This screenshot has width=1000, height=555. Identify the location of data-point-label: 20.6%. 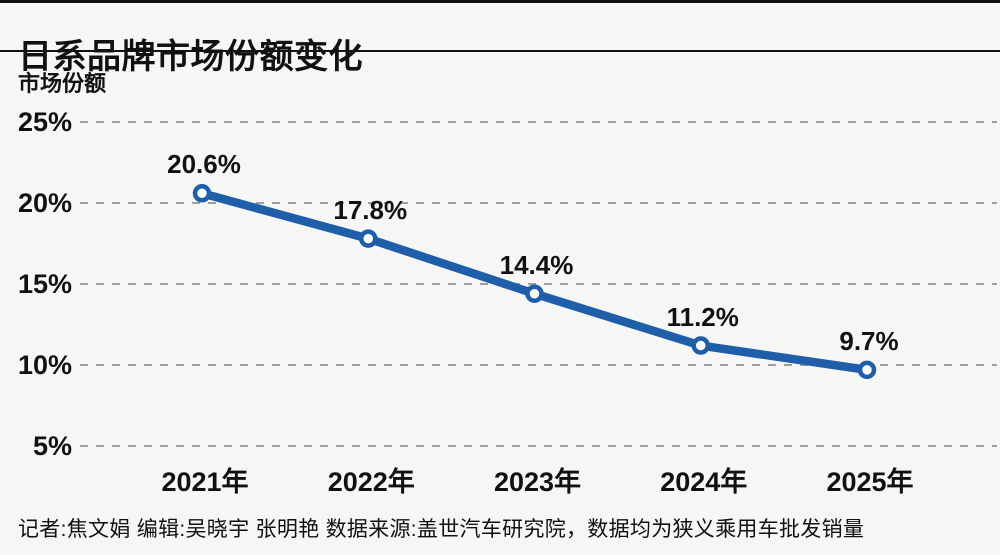
(204, 164).